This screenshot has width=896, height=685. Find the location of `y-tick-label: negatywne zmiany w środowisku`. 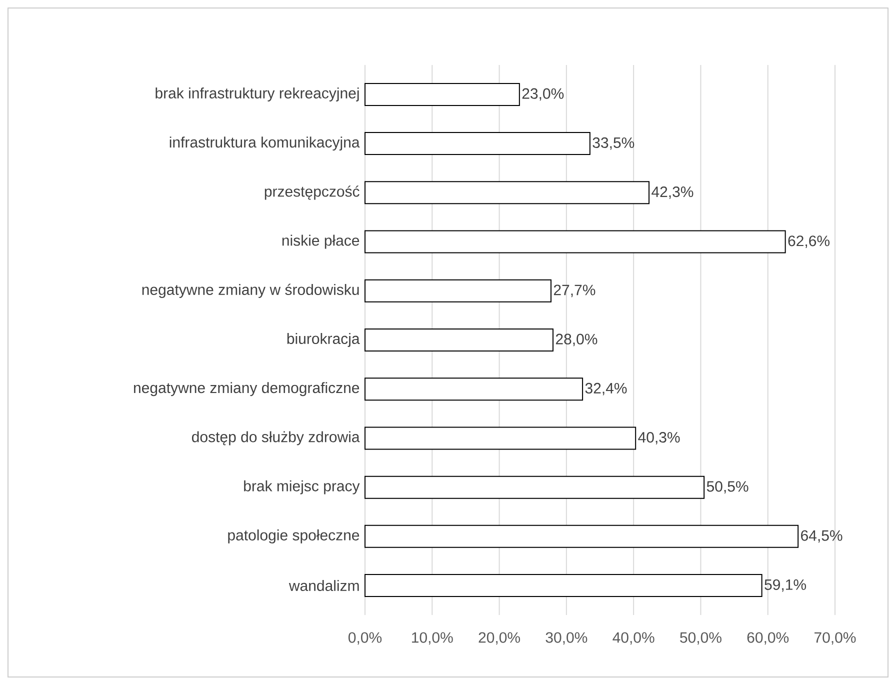

y-tick-label: negatywne zmiany w środowisku is located at coordinates (250, 291).